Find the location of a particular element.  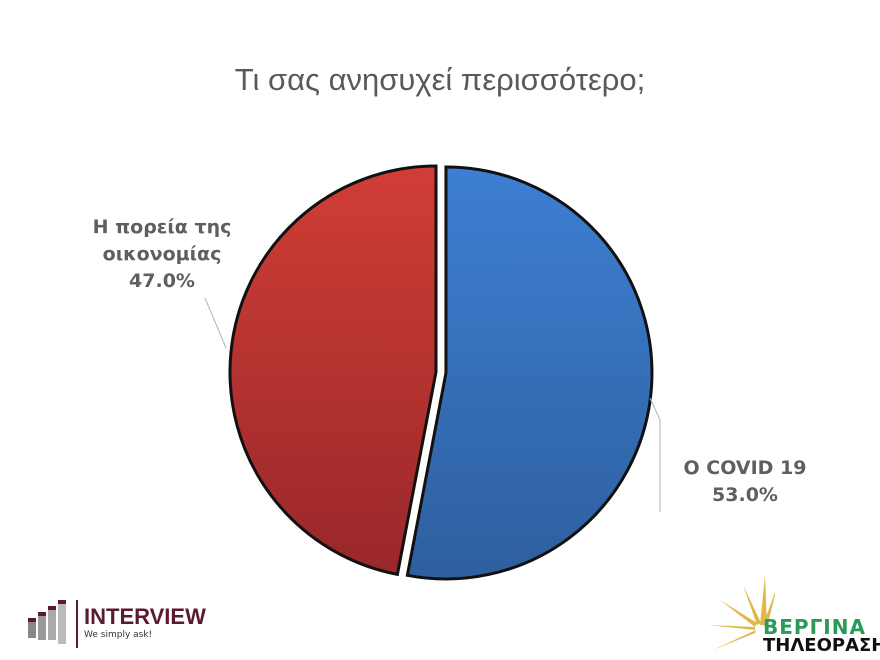

interview-logo-tagline: We simply ask! is located at coordinates (118, 635).